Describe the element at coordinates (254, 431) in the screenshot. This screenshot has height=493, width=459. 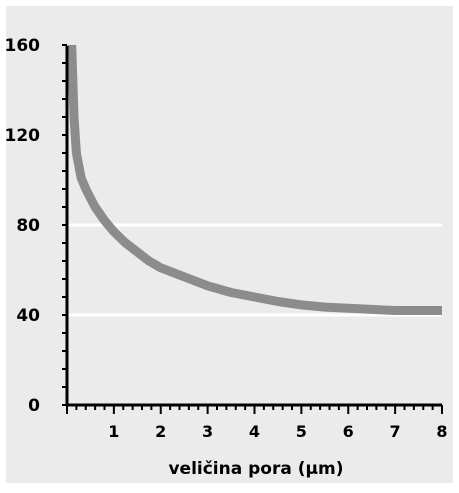
I see `x-tick-label: 4` at that location.